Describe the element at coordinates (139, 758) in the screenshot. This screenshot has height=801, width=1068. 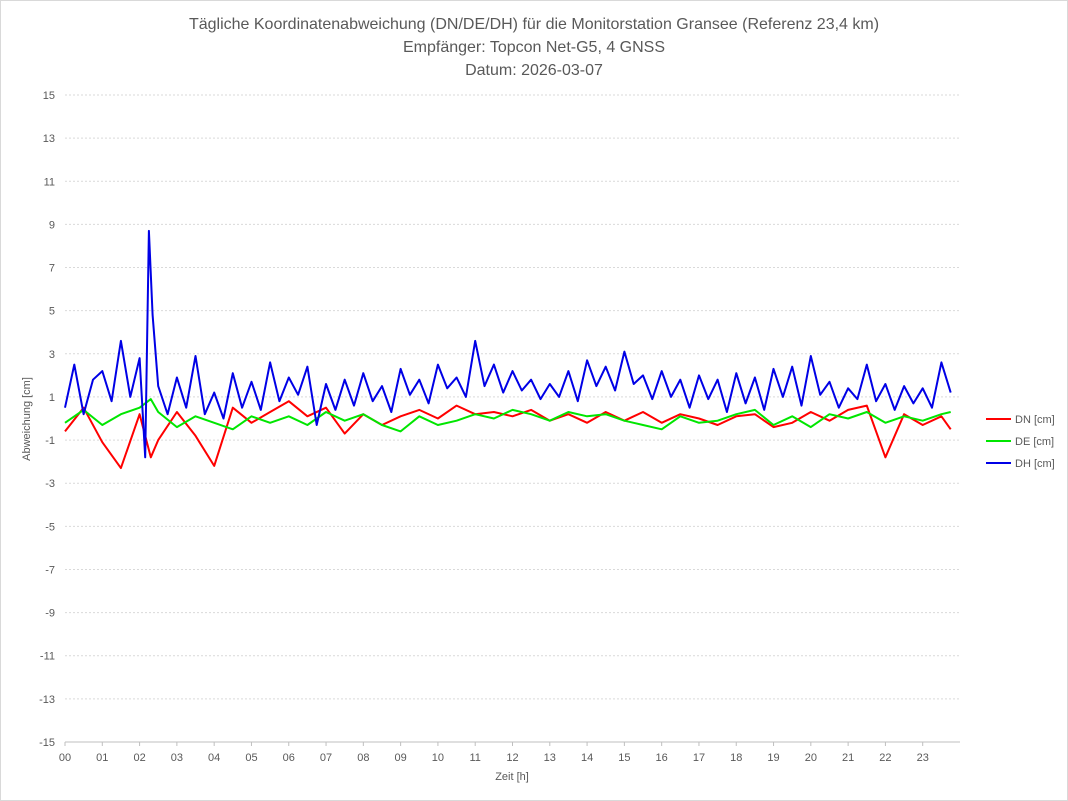
I see `x-tick-label: 02` at that location.